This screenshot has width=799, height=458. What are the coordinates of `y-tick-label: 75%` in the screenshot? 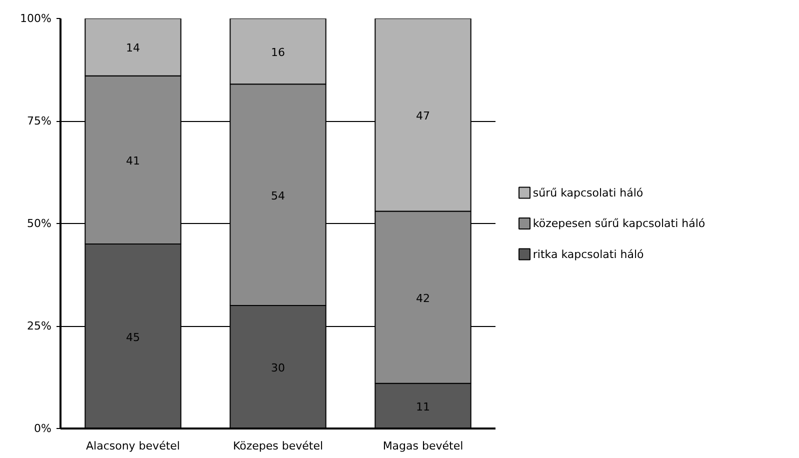 It's located at (39, 121).